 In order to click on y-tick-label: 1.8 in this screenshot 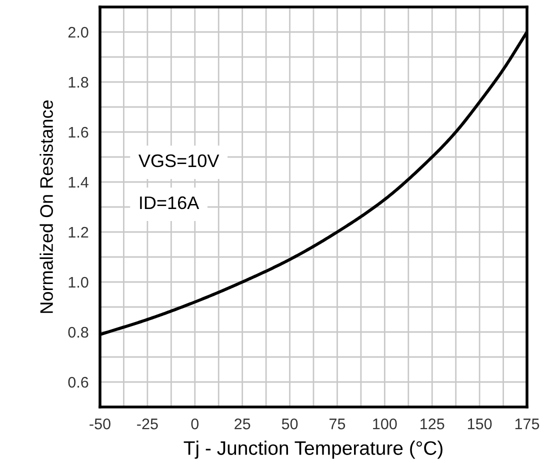, I will do `click(78, 82)`.